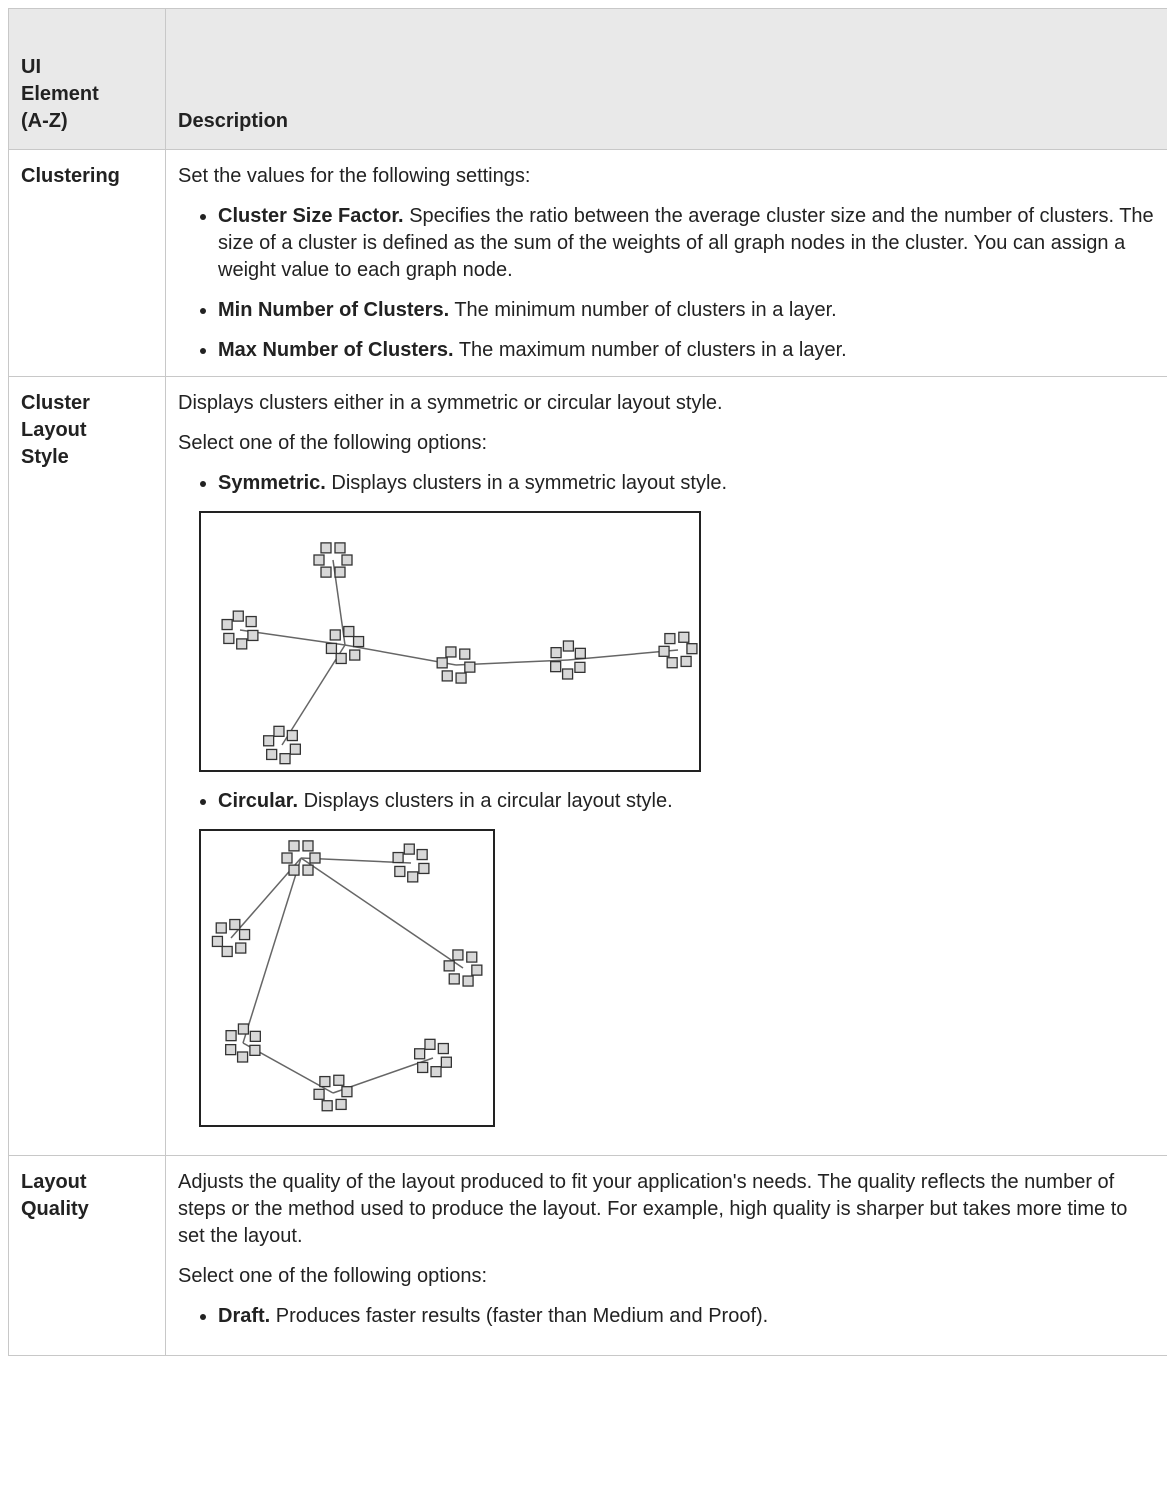 The height and width of the screenshot is (1486, 1167). What do you see at coordinates (347, 978) in the screenshot?
I see `circular-layout-image` at bounding box center [347, 978].